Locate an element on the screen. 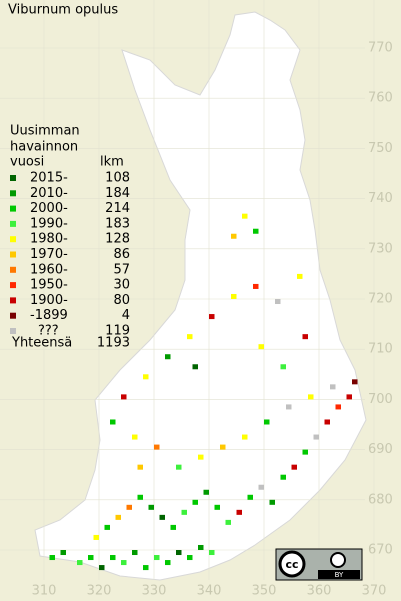 The image size is (401, 601). x-tick-label: 350 is located at coordinates (264, 591).